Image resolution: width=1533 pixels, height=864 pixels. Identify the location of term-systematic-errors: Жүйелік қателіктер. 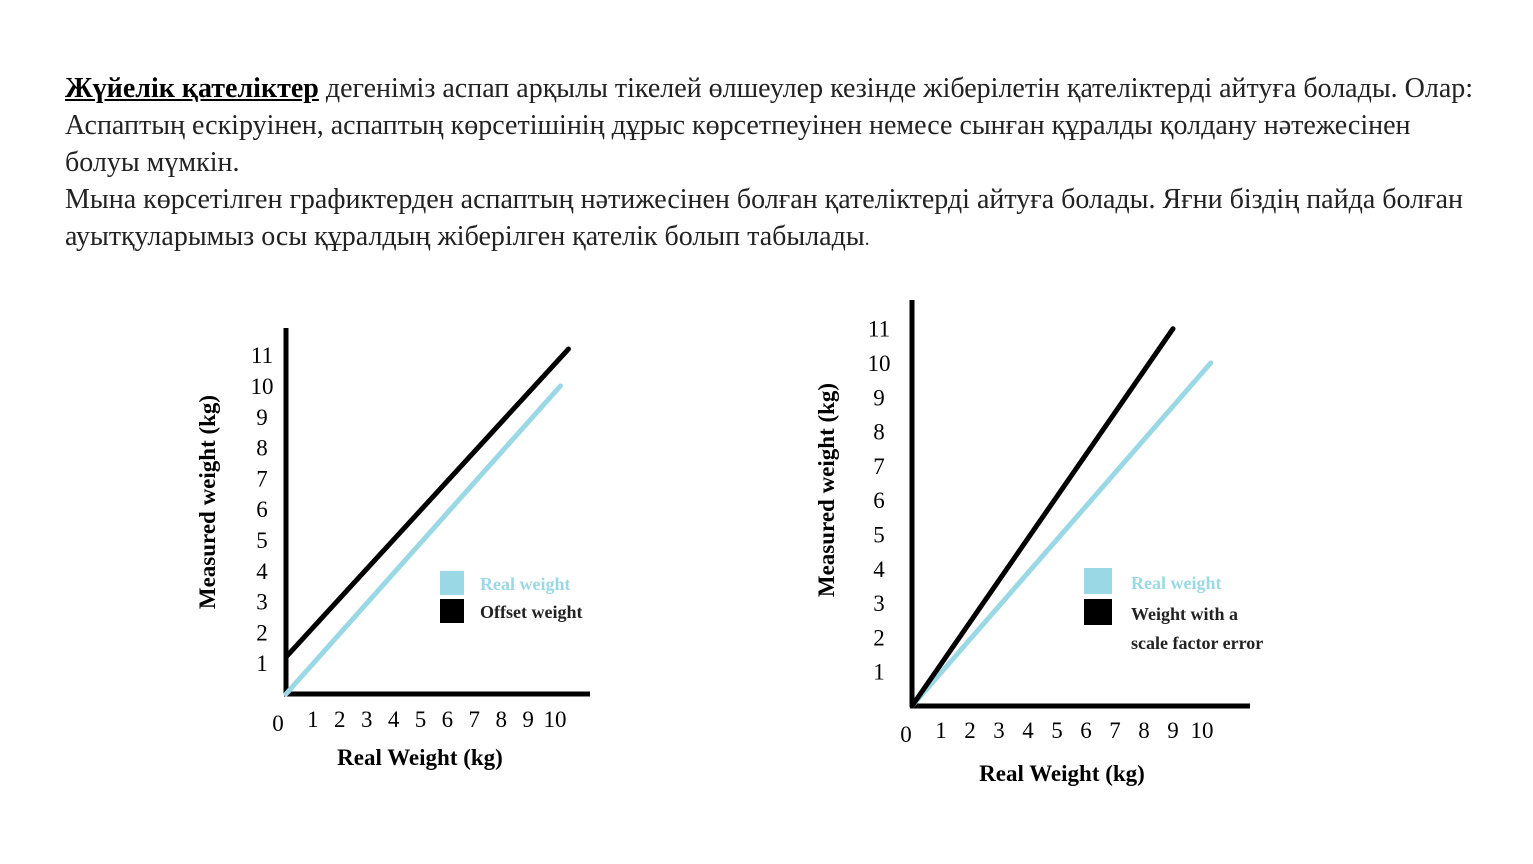
(192, 88).